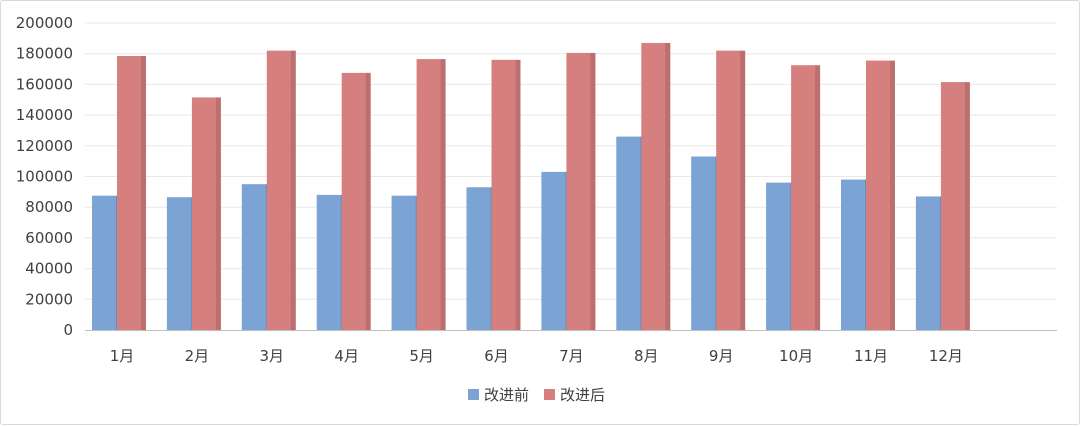  I want to click on x-axis-ticks: 1月 2月 3月 4月 5月 6月 7月 8月 9月 10月 11月 12月, so click(536, 356).